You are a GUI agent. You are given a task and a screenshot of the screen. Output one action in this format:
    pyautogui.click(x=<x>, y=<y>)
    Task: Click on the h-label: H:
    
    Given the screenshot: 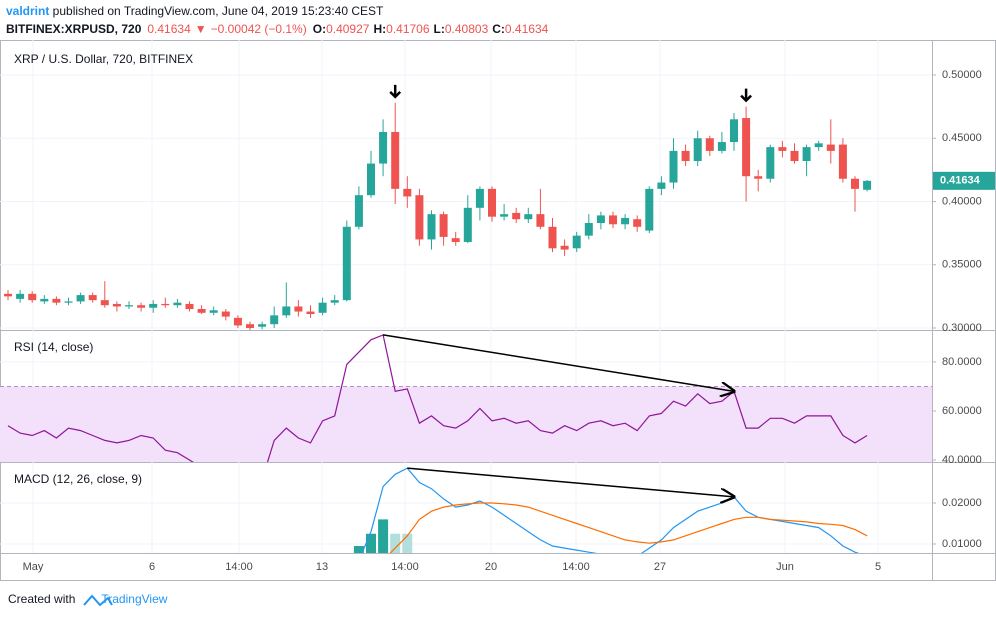 What is the action you would take?
    pyautogui.click(x=379, y=29)
    